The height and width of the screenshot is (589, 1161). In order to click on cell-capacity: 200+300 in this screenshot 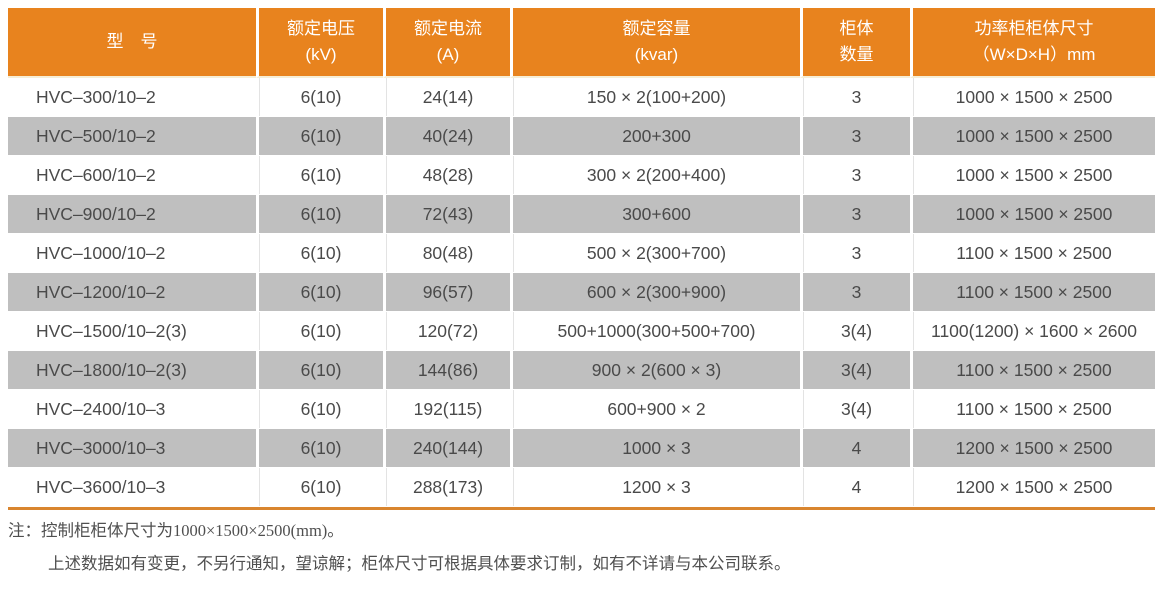, I will do `click(655, 136)`.